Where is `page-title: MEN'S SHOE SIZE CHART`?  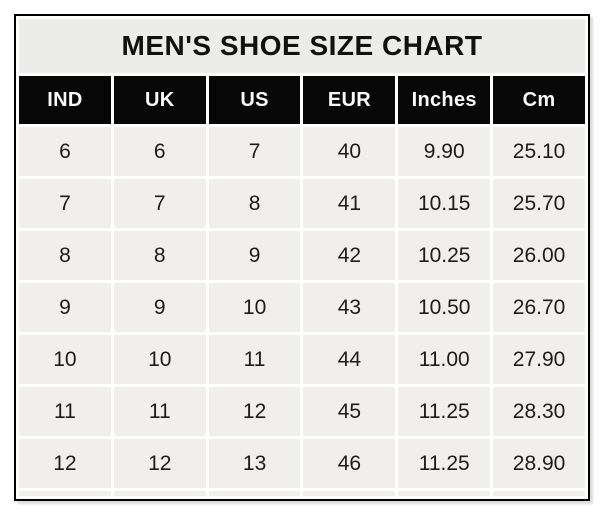 page-title: MEN'S SHOE SIZE CHART is located at coordinates (302, 46).